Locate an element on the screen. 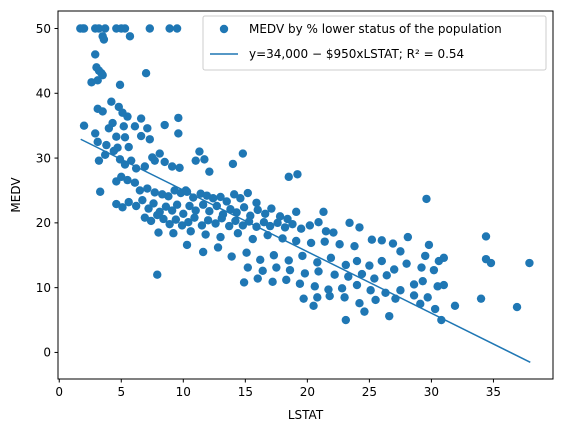 The height and width of the screenshot is (436, 562). x-tick-label: 10 is located at coordinates (183, 392).